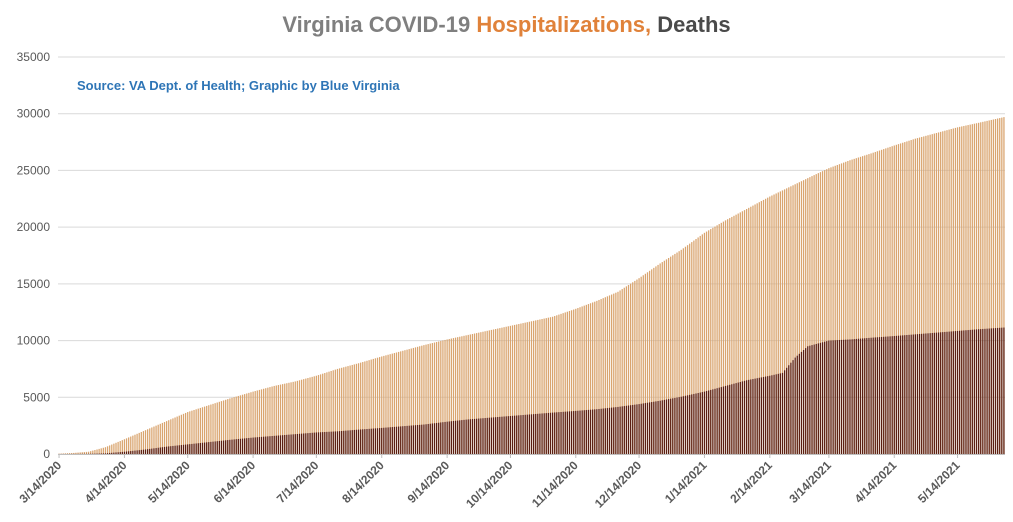 This screenshot has height=522, width=1013. Describe the element at coordinates (169, 482) in the screenshot. I see `x-tick-label: 5/14/2020` at that location.